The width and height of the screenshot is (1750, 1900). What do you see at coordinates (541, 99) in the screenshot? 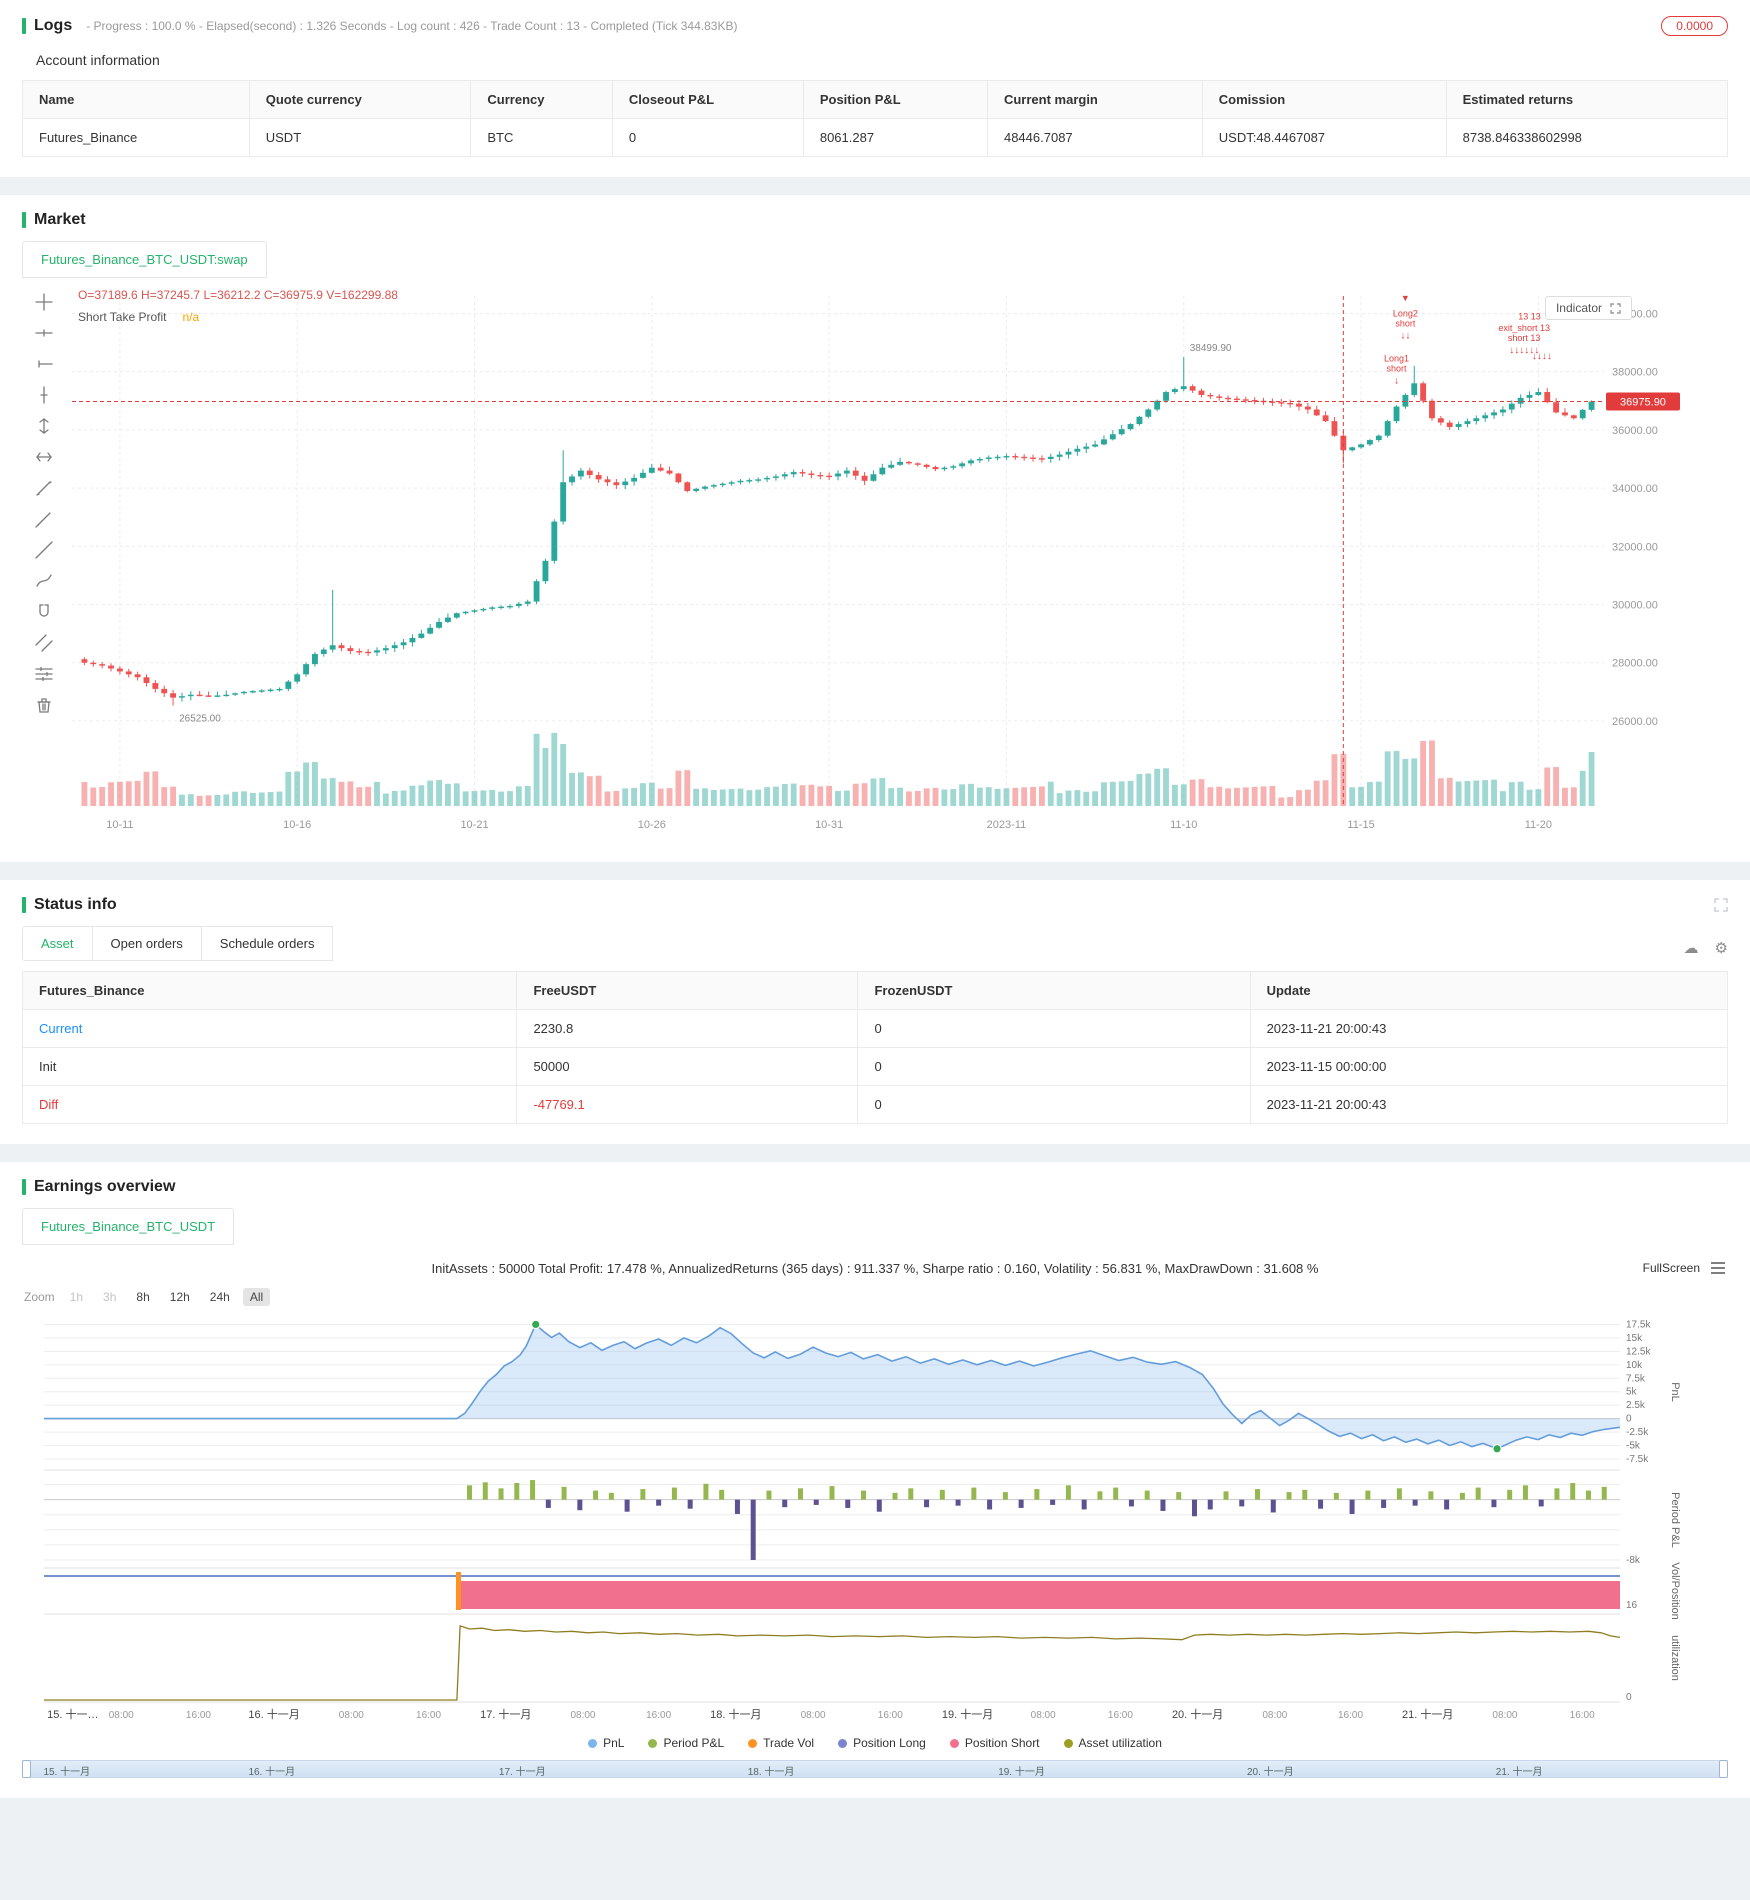
I see `column-header: Currency` at bounding box center [541, 99].